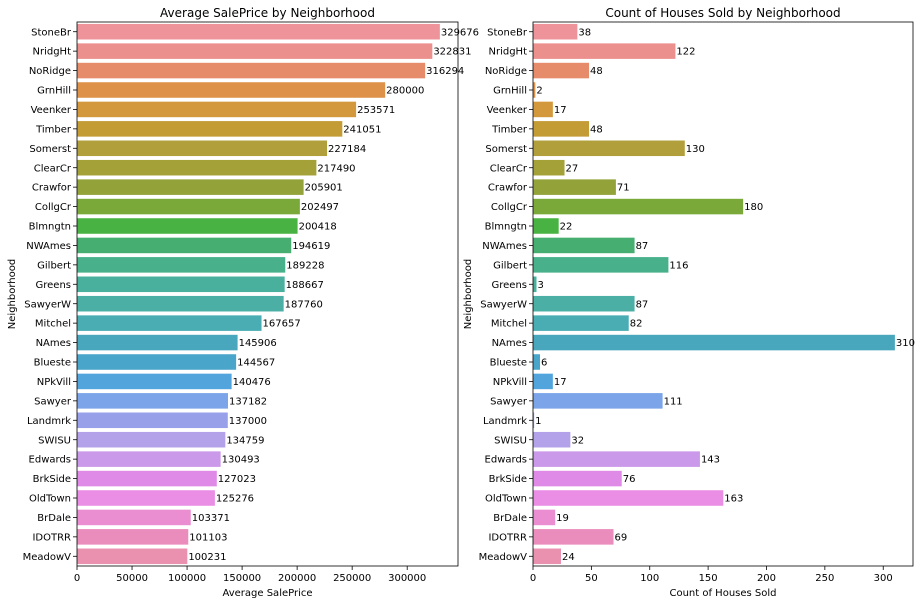 This screenshot has width=921, height=608. What do you see at coordinates (507, 110) in the screenshot?
I see `chart2-category-label: Veenker` at bounding box center [507, 110].